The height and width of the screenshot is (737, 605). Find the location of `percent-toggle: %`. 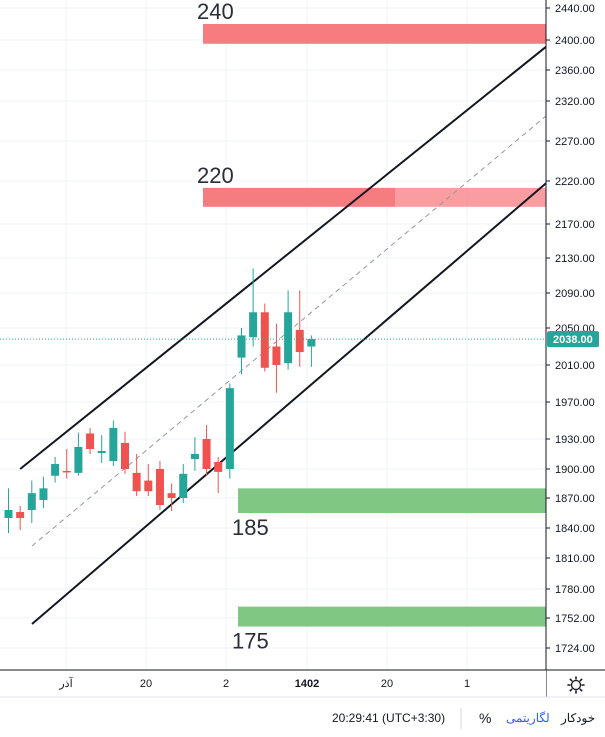

percent-toggle: % is located at coordinates (485, 718).